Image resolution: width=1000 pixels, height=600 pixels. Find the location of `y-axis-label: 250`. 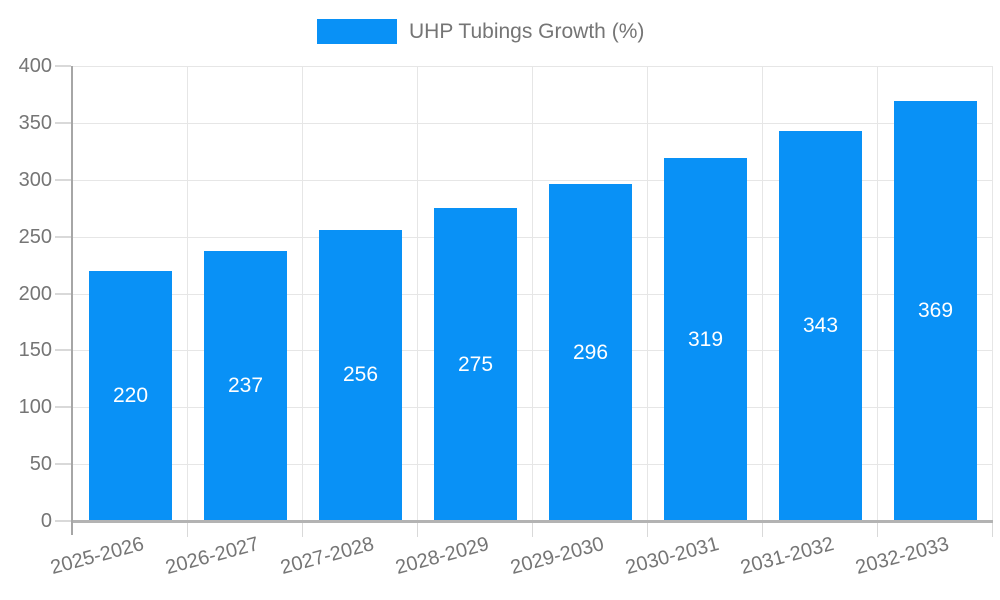

y-axis-label: 250 is located at coordinates (35, 236).